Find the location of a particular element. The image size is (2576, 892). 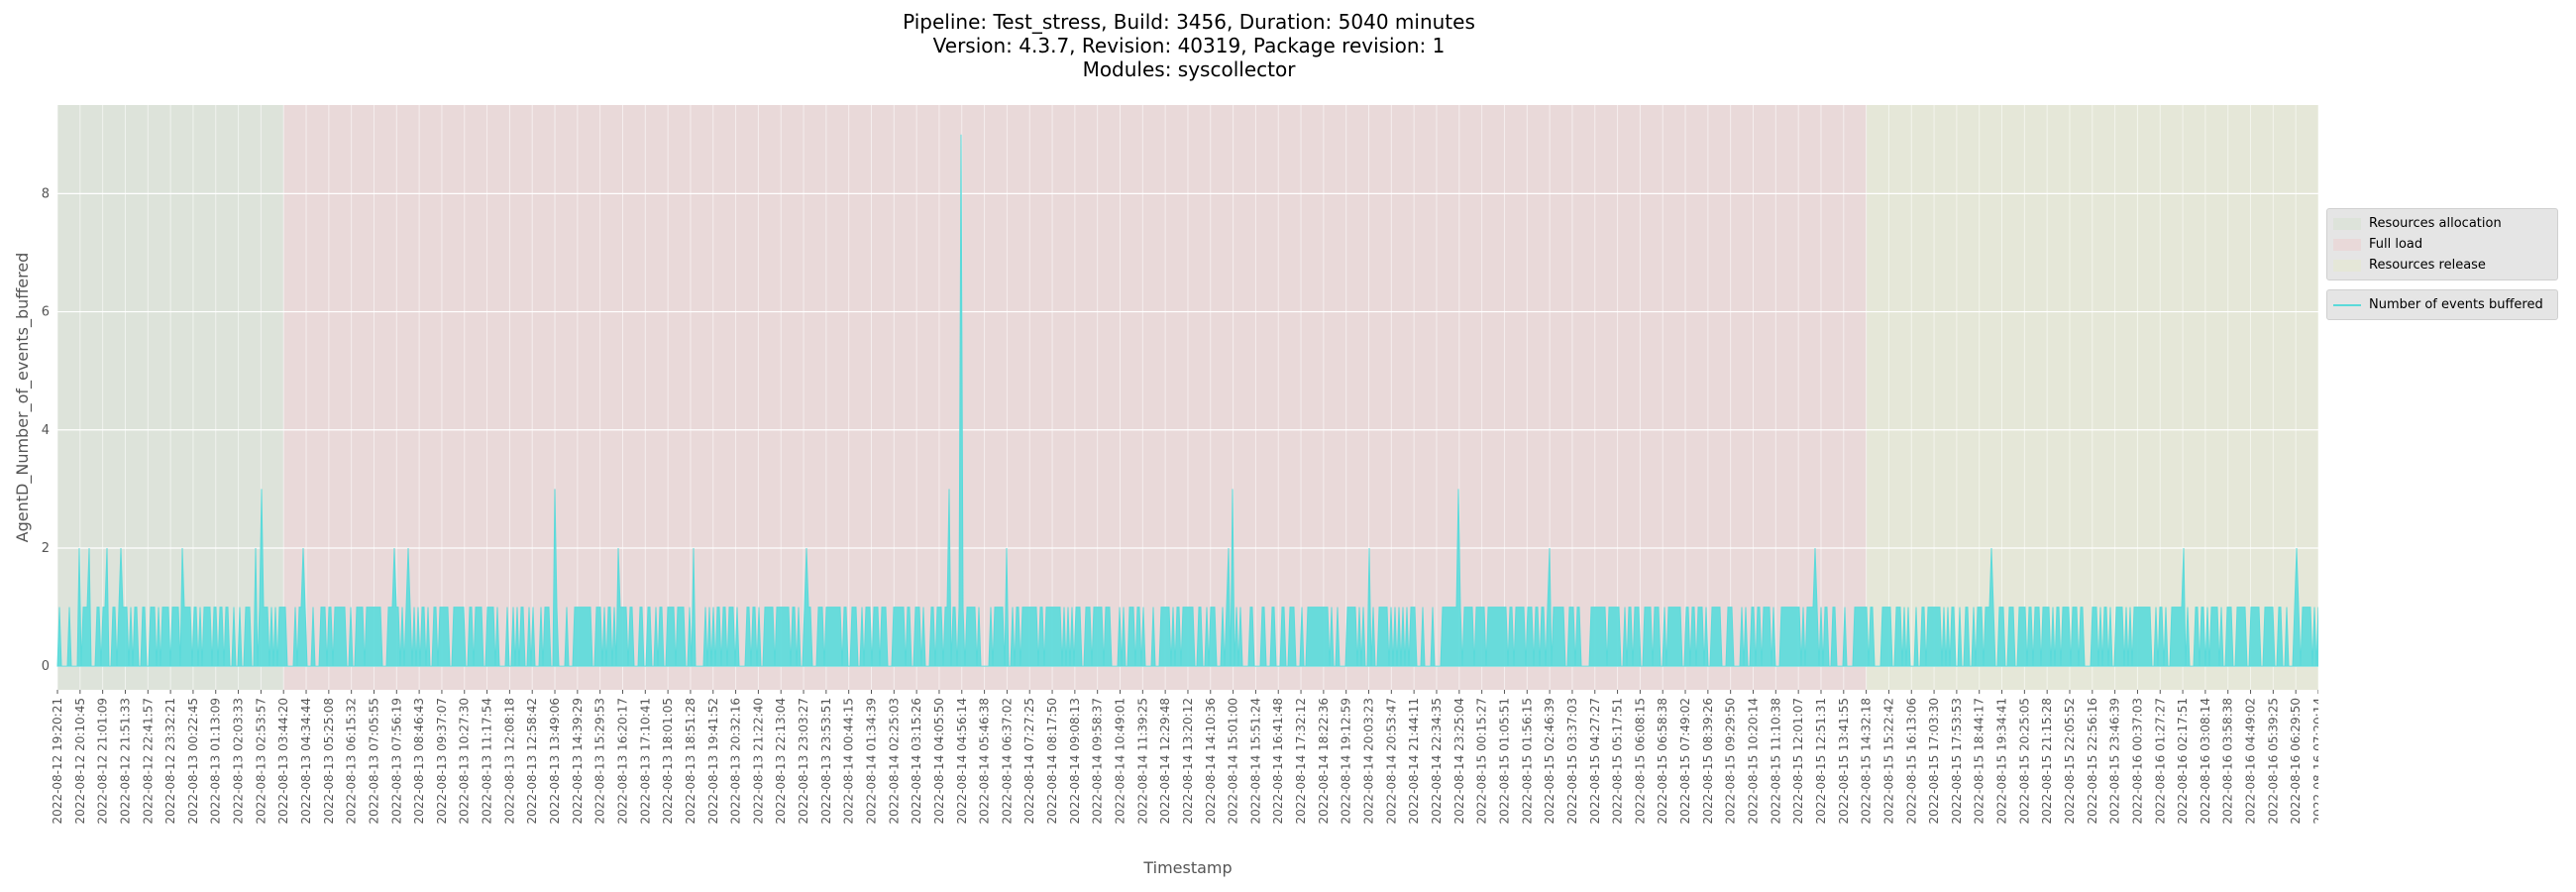

x-tick-label: 2022-08-13 07:56:19 is located at coordinates (396, 761).